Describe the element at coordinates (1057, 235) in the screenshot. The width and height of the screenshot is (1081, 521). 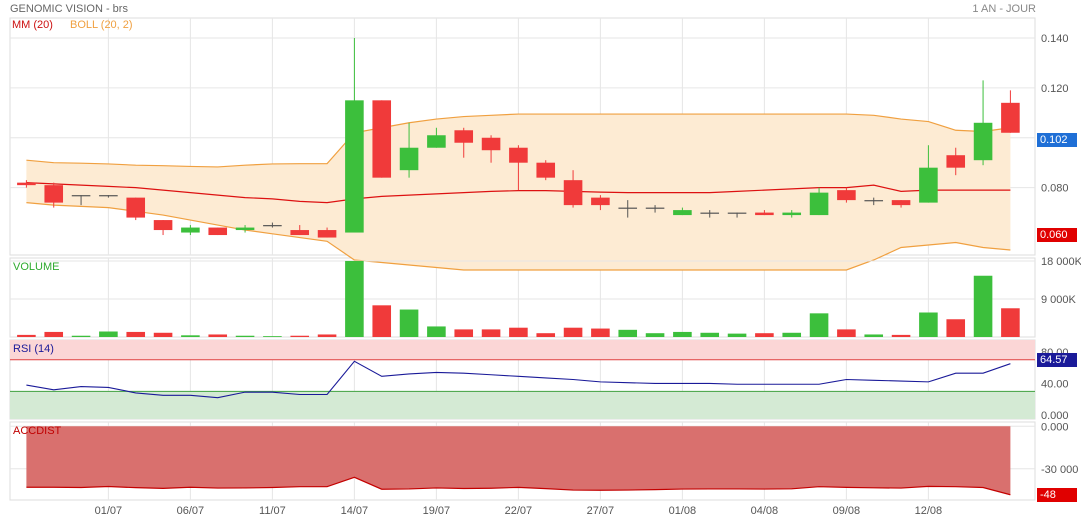
I see `price-low-badge: 0.060` at that location.